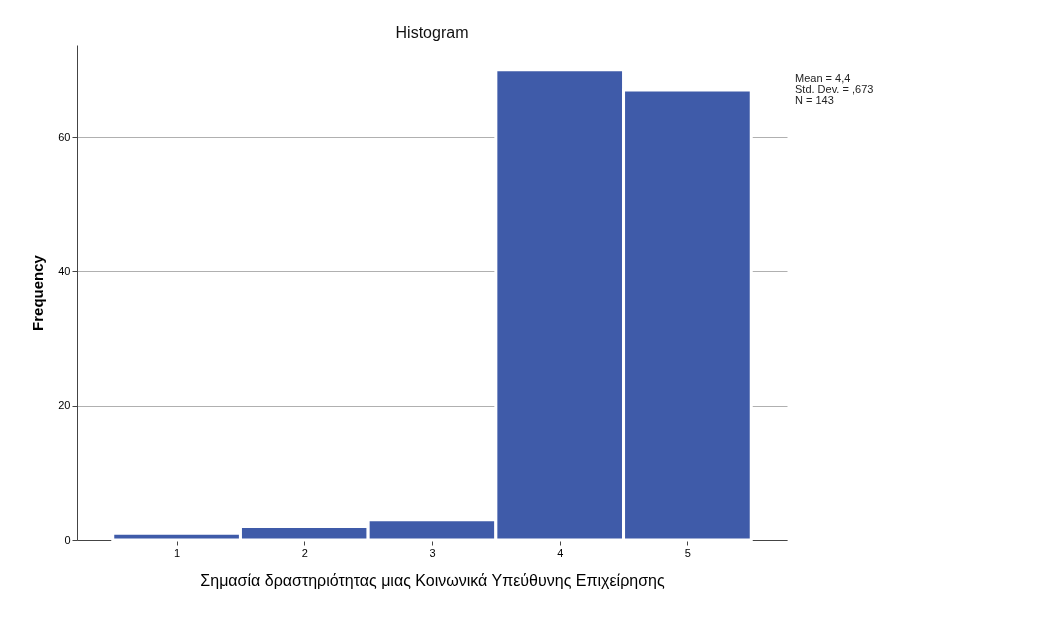  Describe the element at coordinates (814, 100) in the screenshot. I see `text: N = 143` at that location.